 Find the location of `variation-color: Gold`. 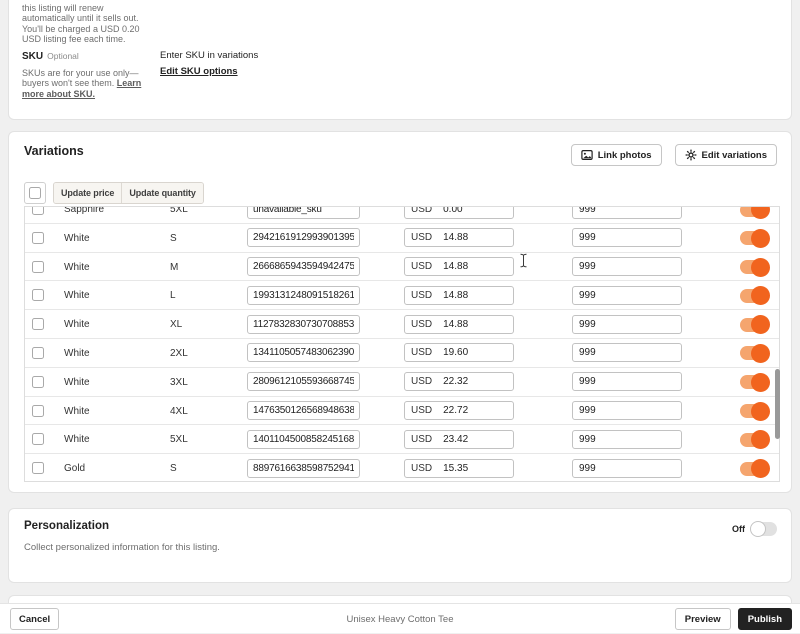

variation-color: Gold is located at coordinates (75, 469).